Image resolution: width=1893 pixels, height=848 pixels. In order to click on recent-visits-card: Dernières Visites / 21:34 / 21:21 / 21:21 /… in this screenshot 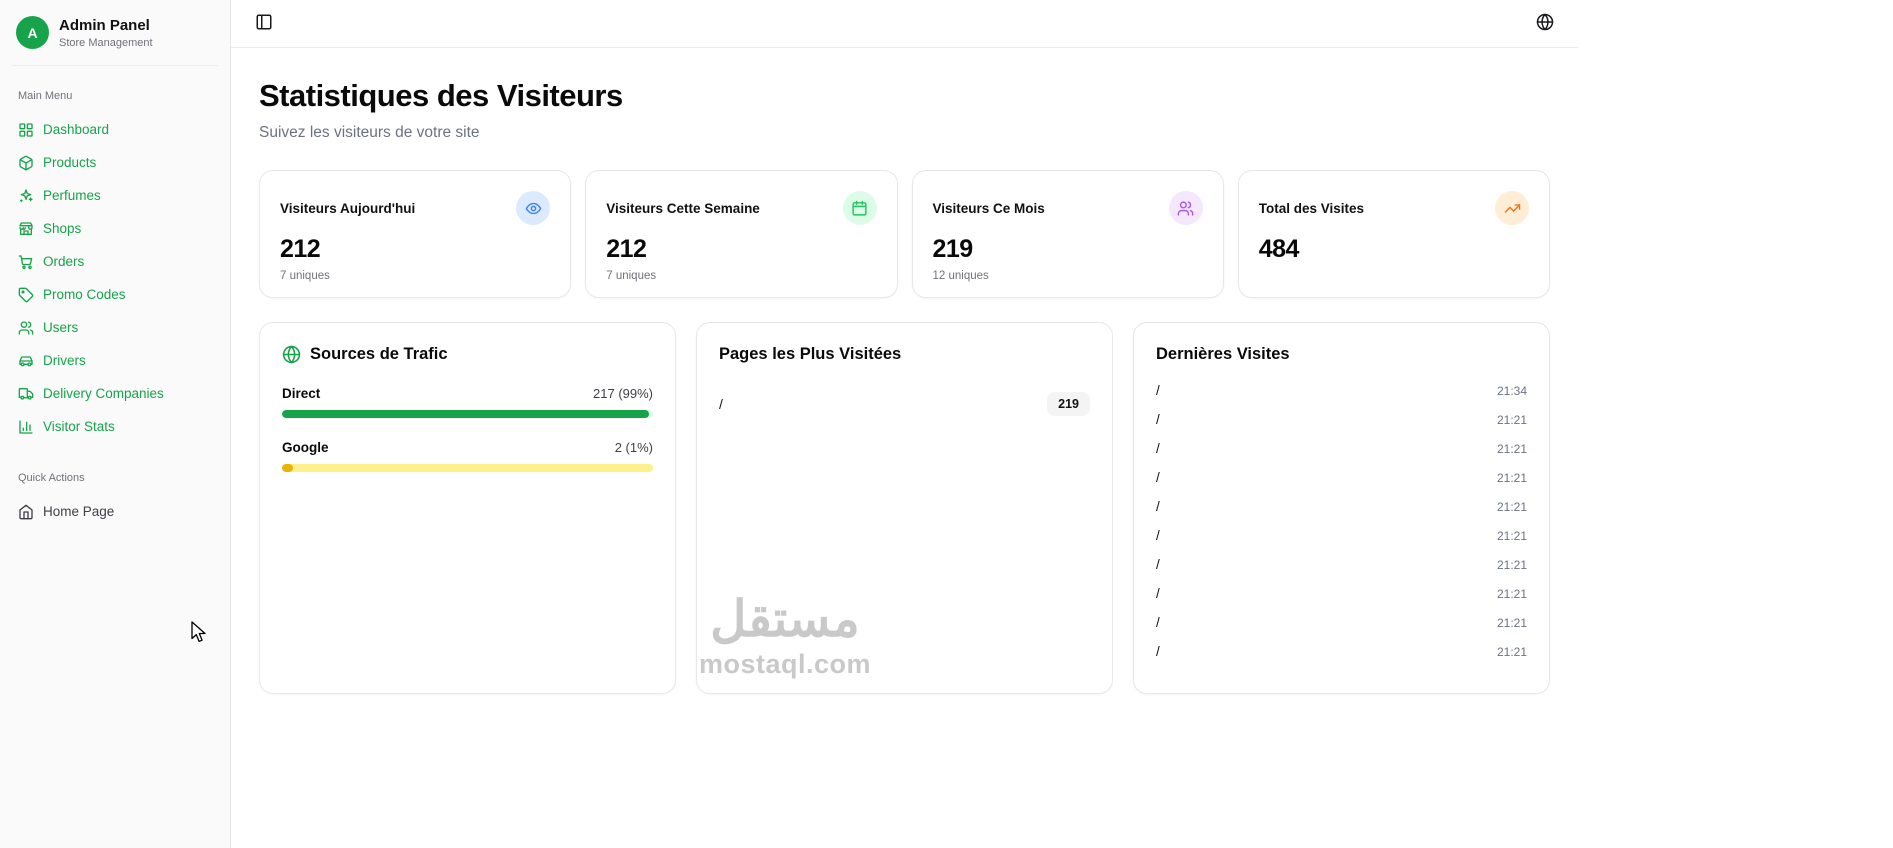, I will do `click(1341, 508)`.